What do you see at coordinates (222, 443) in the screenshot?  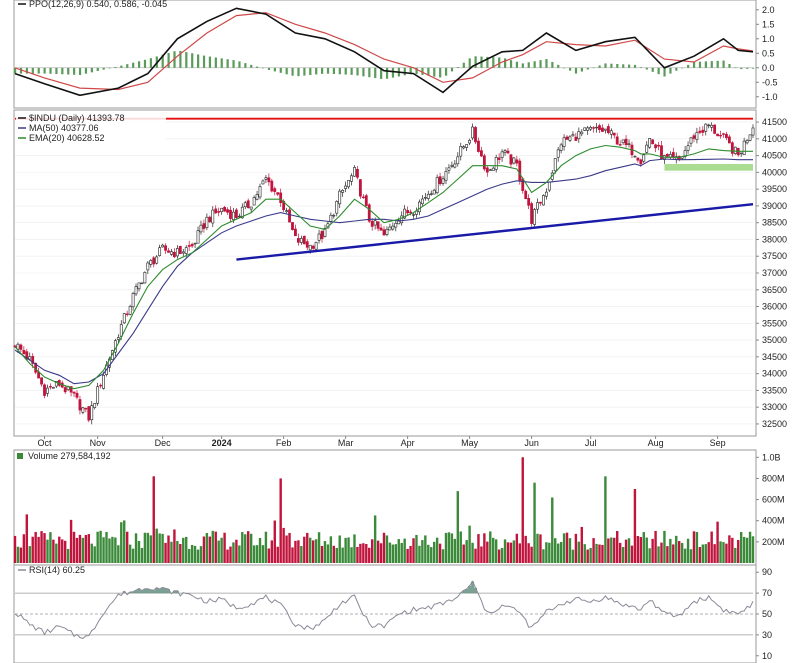 I see `month-tick-label: 2024` at bounding box center [222, 443].